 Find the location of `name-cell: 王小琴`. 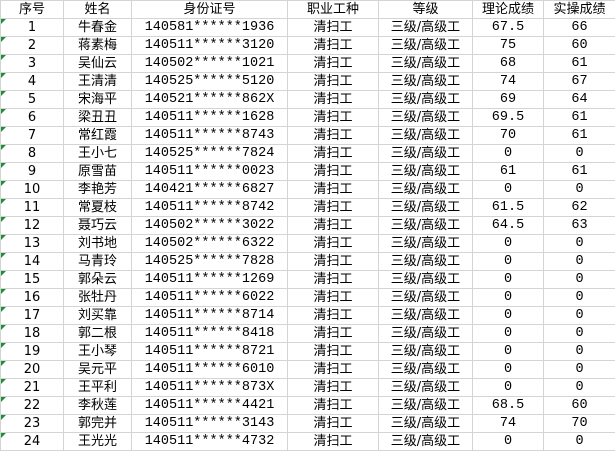

name-cell: 王小琴 is located at coordinates (97, 351).